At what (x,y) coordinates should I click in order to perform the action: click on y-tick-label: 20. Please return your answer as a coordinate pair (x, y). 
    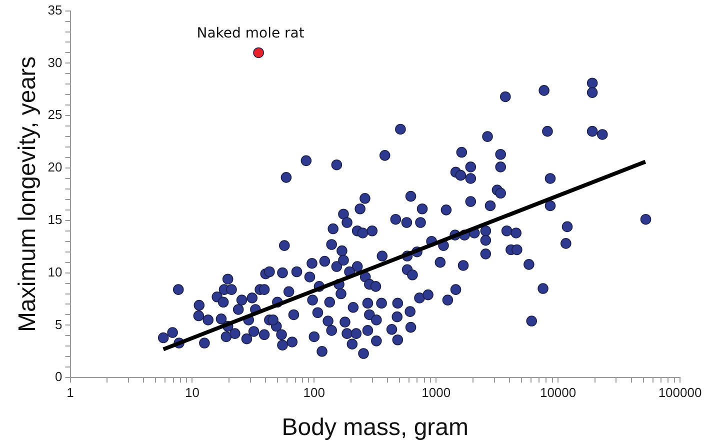
    Looking at the image, I should click on (55, 167).